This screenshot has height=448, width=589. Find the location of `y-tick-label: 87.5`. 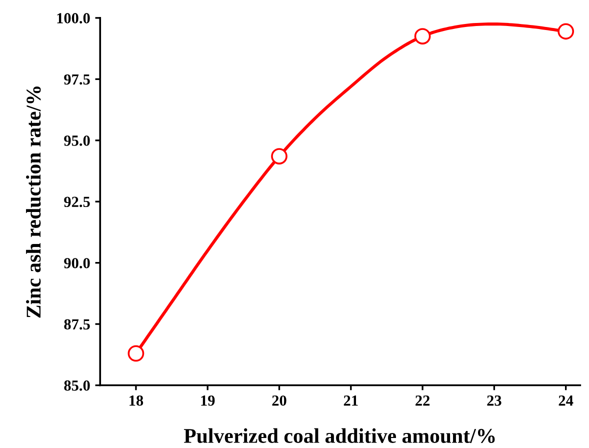

y-tick-label: 87.5 is located at coordinates (77, 324).